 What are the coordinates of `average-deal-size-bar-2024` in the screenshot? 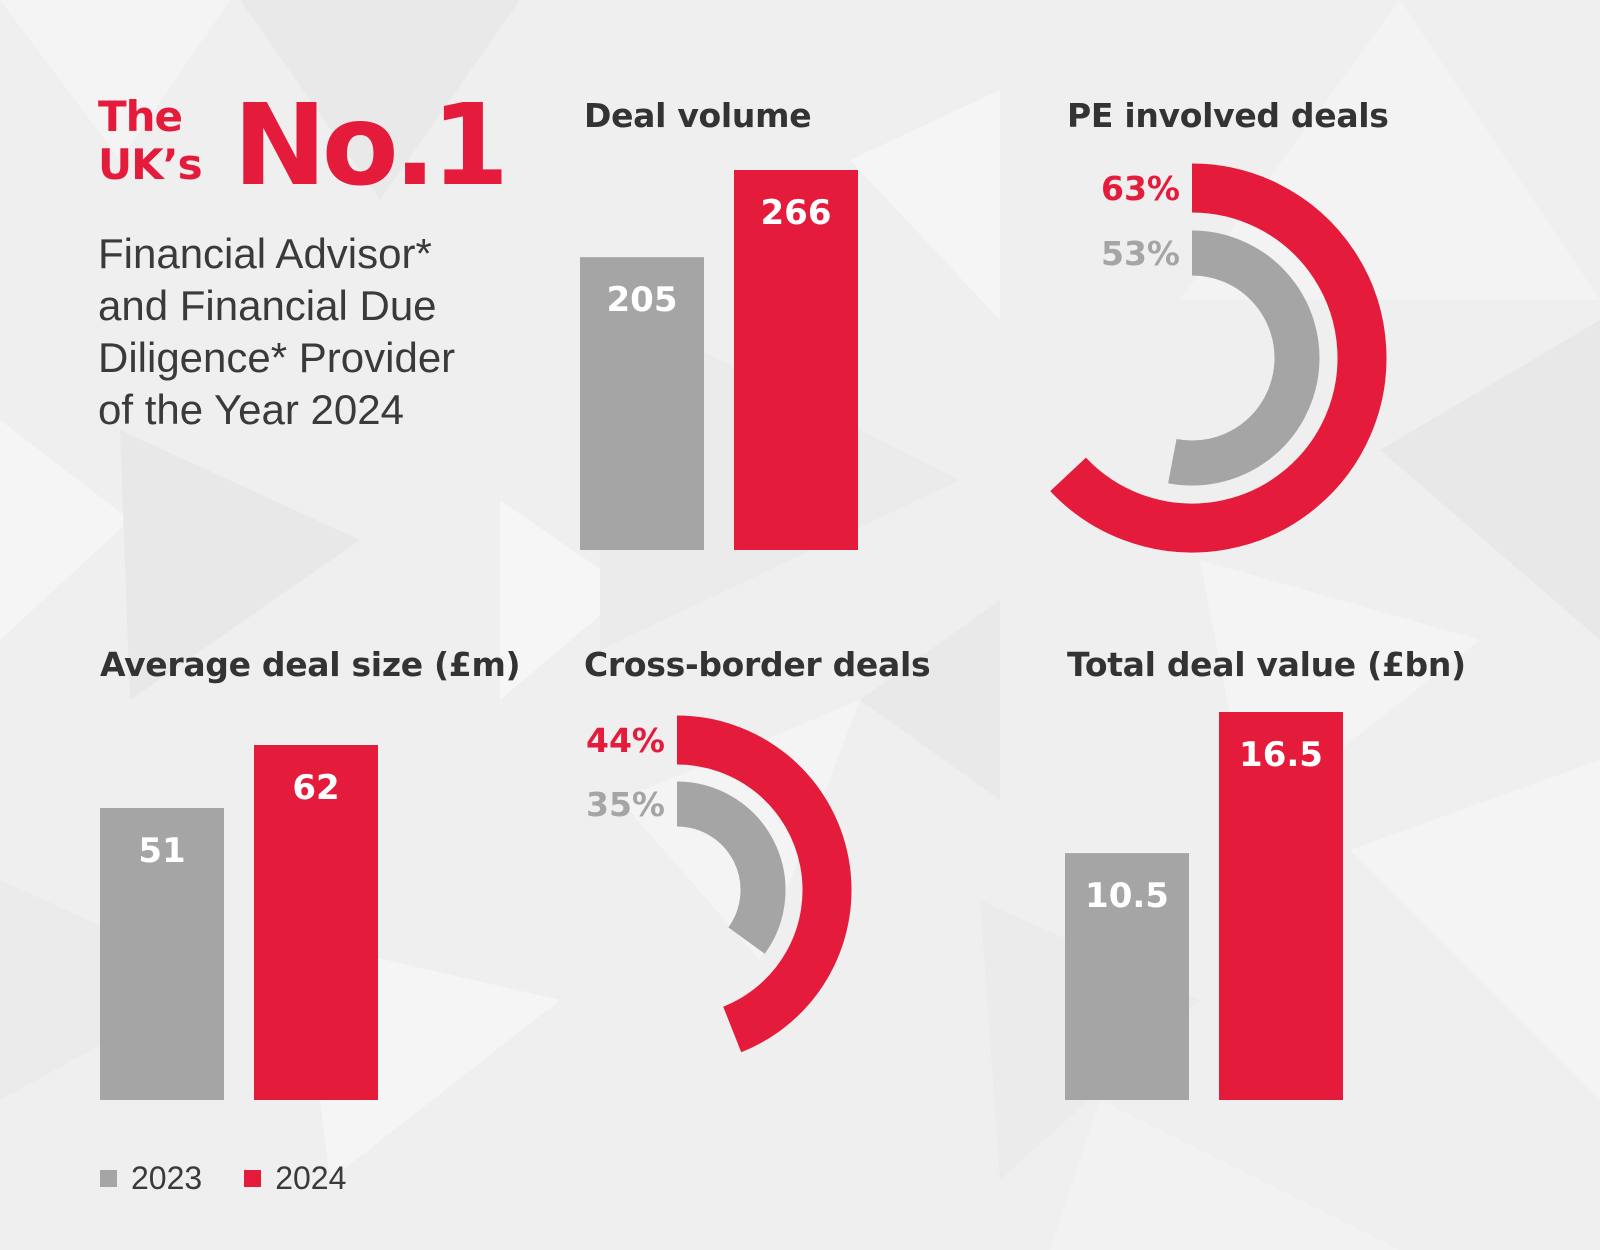 It's located at (316, 922).